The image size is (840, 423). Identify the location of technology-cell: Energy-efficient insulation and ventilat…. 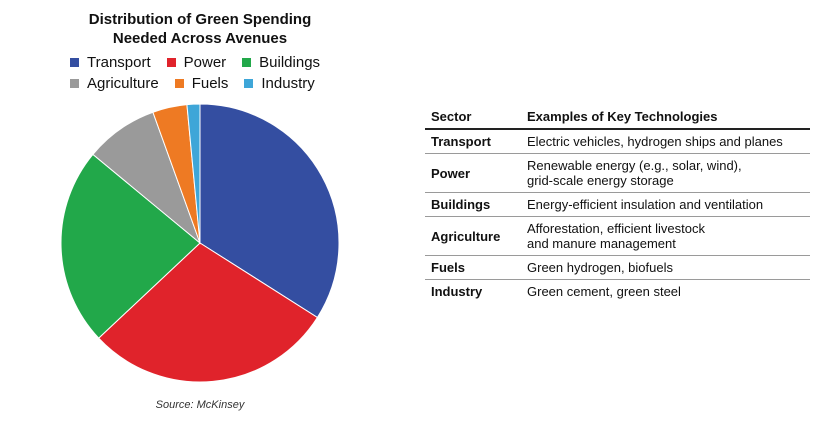
(665, 204).